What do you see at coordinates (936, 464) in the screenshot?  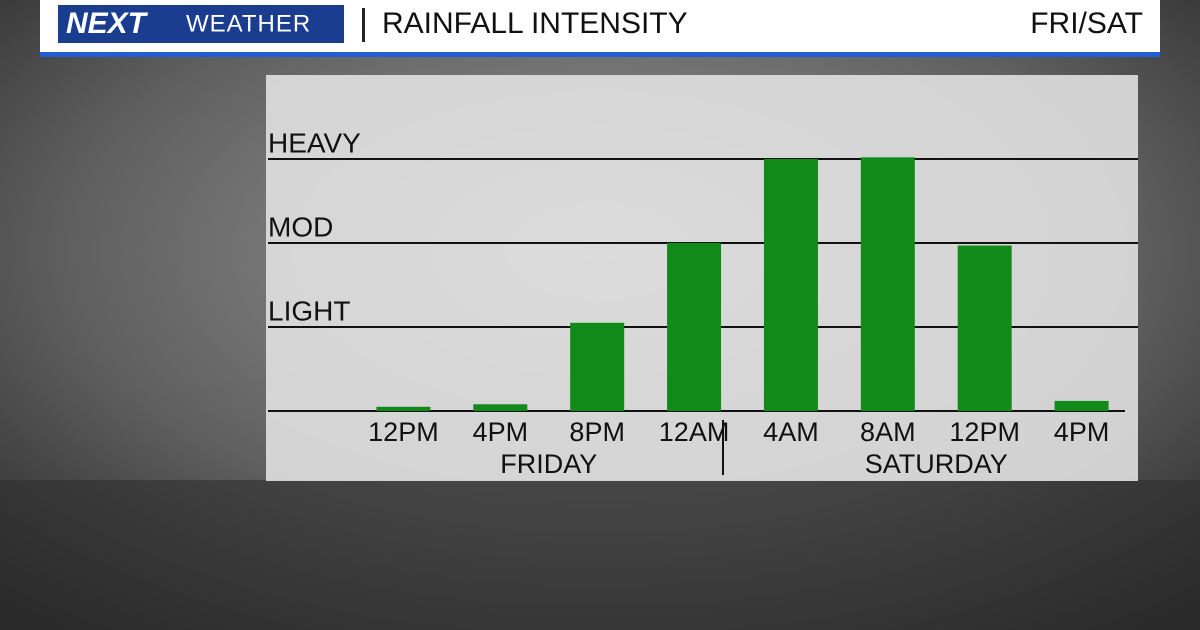 I see `group-label: SATURDAY` at bounding box center [936, 464].